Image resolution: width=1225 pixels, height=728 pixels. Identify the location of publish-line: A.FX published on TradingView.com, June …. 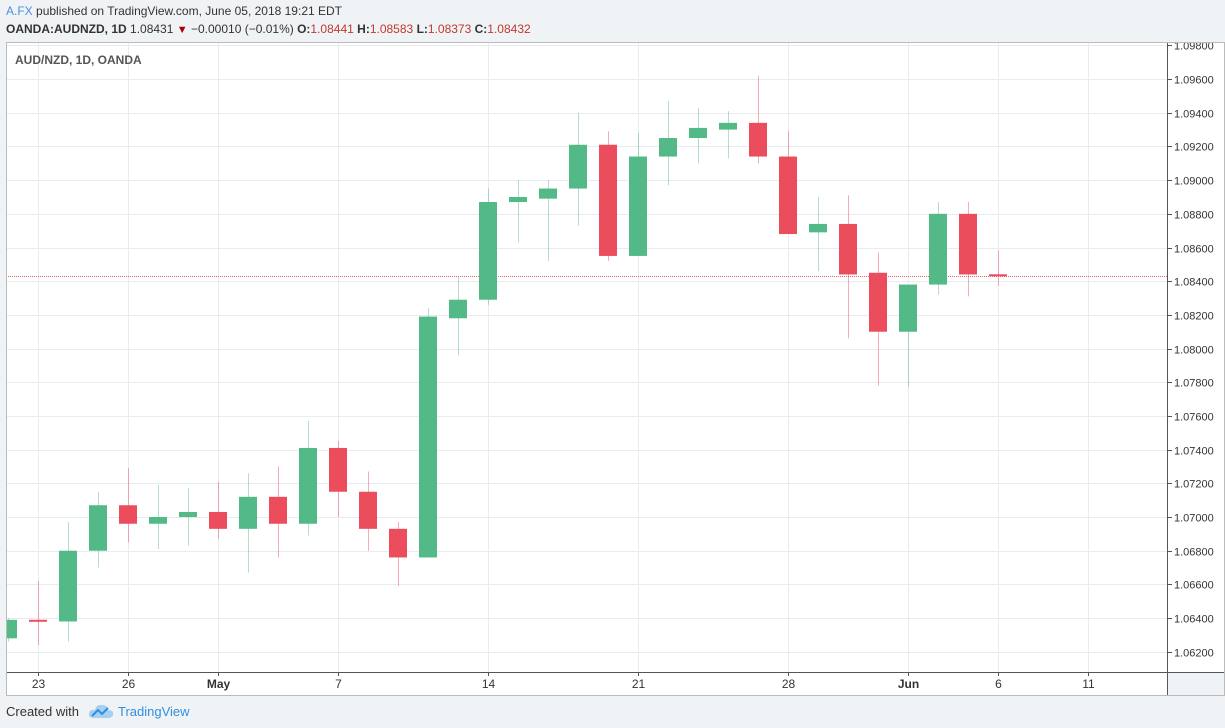
(174, 11).